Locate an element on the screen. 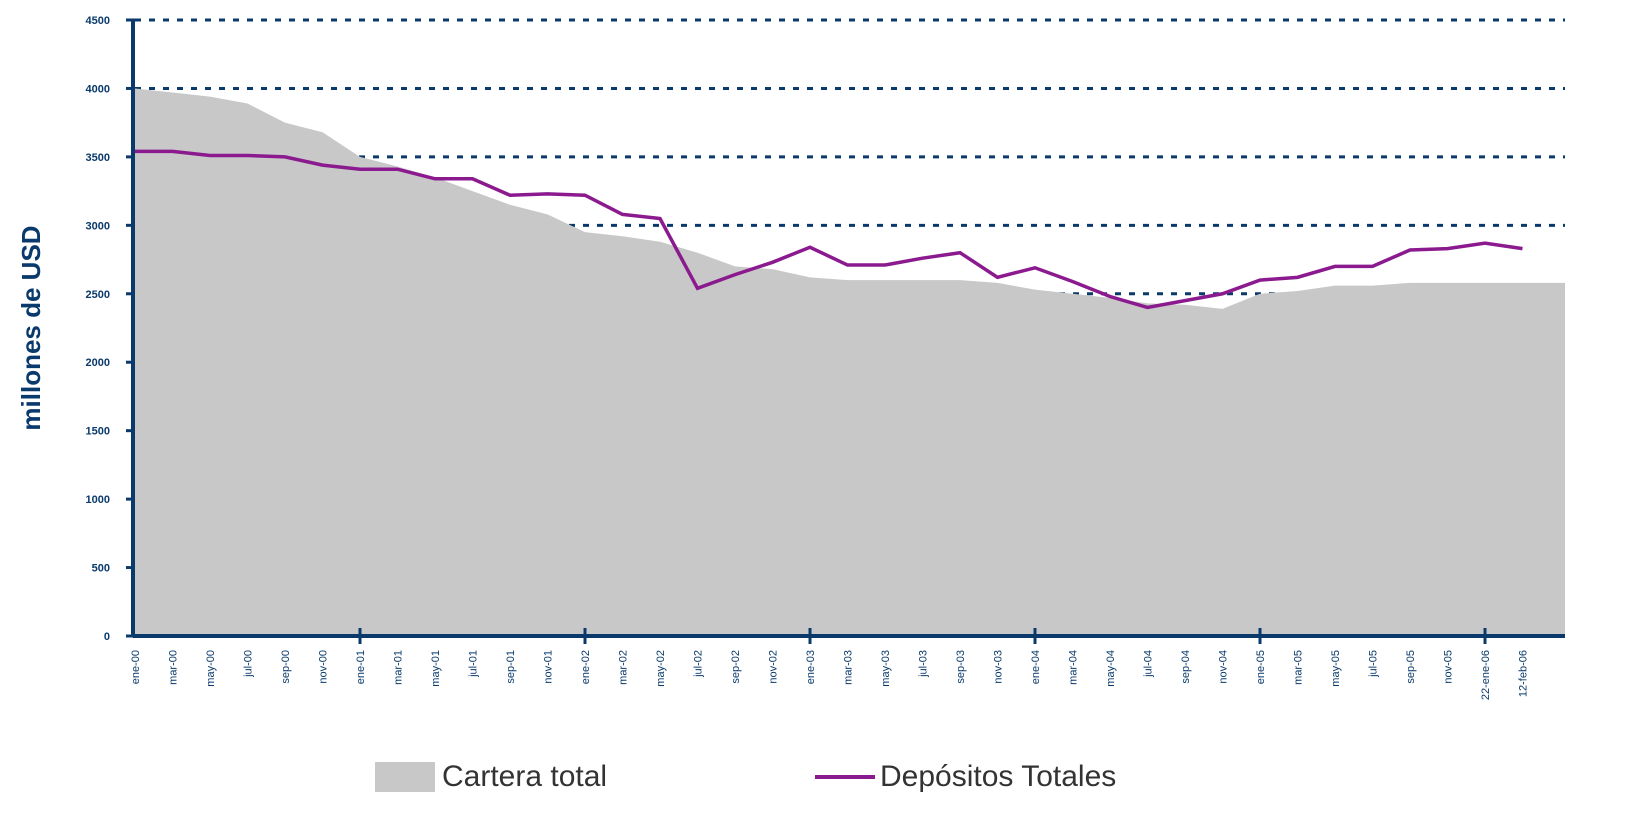 This screenshot has height=823, width=1638. x-tick-label: mar-02 is located at coordinates (624, 667).